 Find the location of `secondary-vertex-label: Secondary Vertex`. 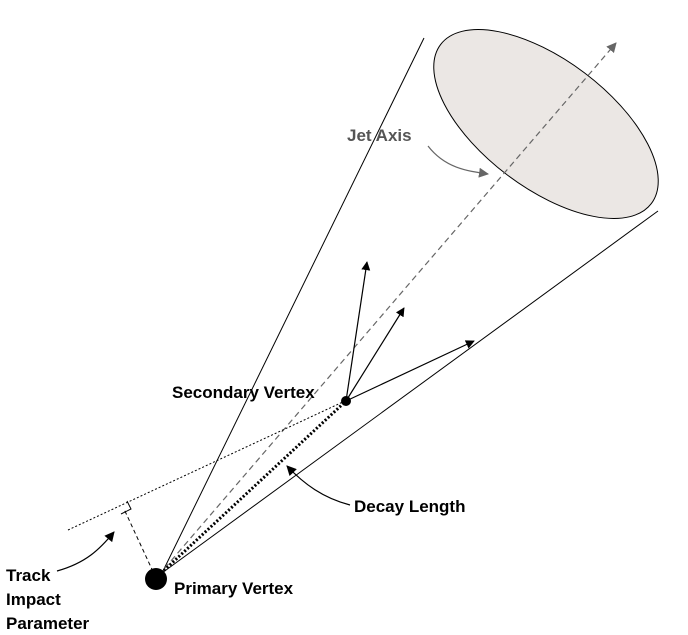

secondary-vertex-label: Secondary Vertex is located at coordinates (243, 392).